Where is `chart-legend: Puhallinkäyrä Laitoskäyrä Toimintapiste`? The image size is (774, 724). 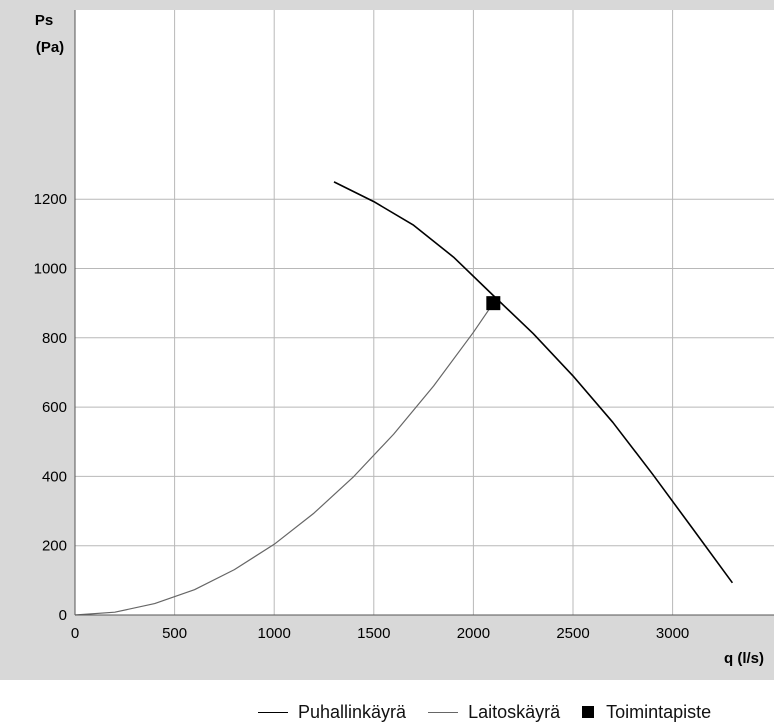
chart-legend: Puhallinkäyrä Laitoskäyrä Toimintapiste is located at coordinates (495, 712).